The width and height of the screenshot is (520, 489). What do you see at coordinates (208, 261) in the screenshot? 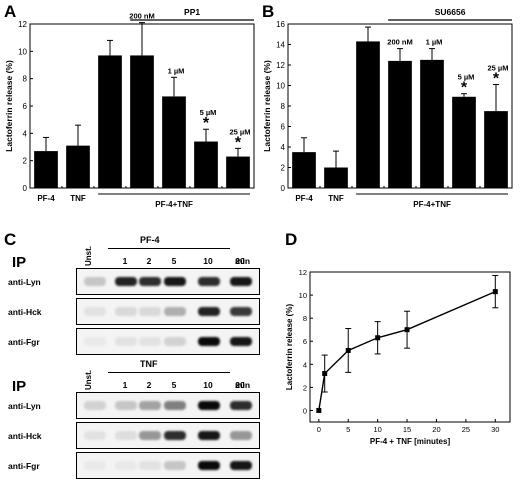
I see `time-label: 10` at bounding box center [208, 261].